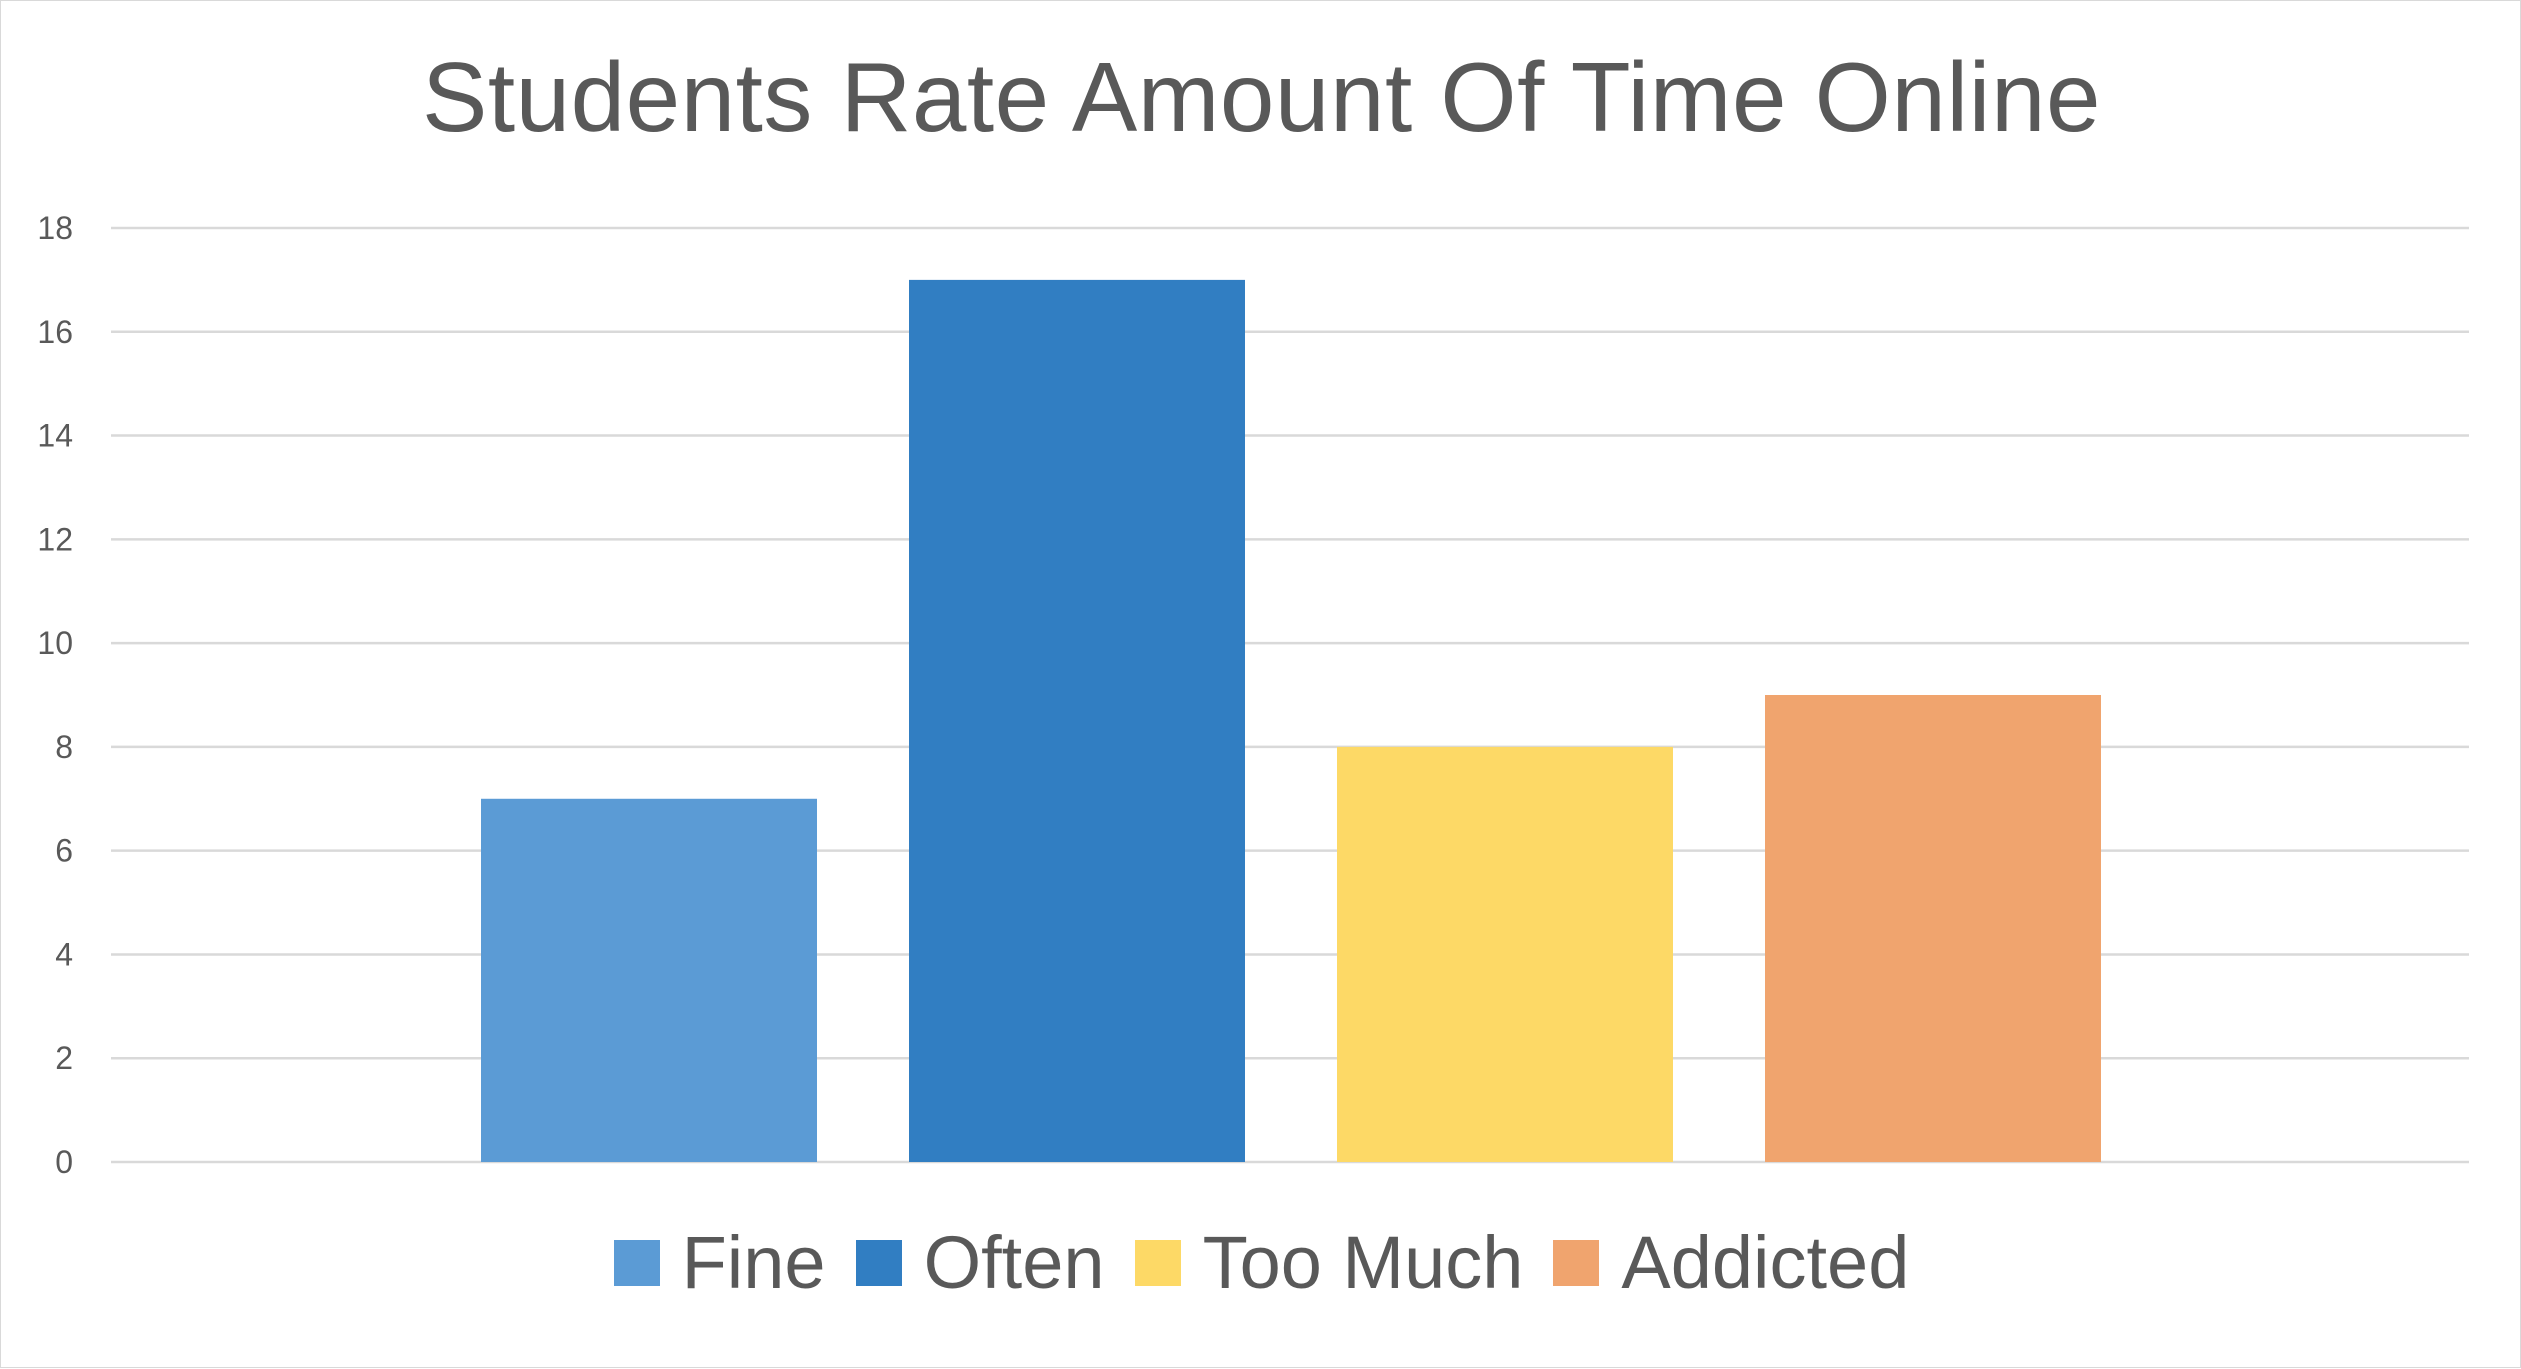  I want to click on y-tick-label: 4, so click(64, 954).